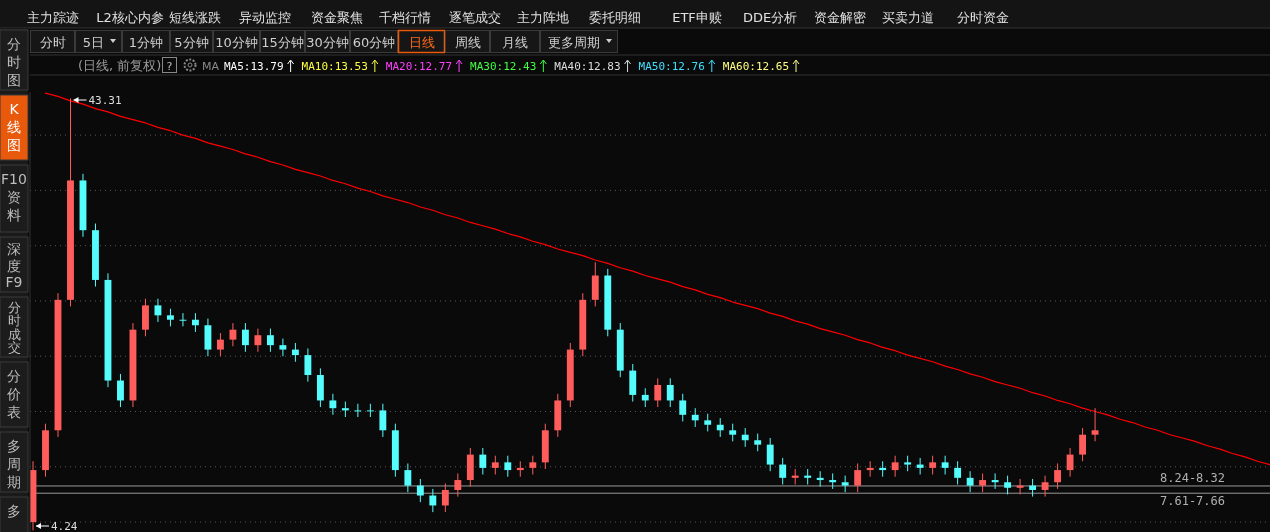 This screenshot has height=532, width=1270. What do you see at coordinates (130, 17) in the screenshot?
I see `text: L2核心内参` at bounding box center [130, 17].